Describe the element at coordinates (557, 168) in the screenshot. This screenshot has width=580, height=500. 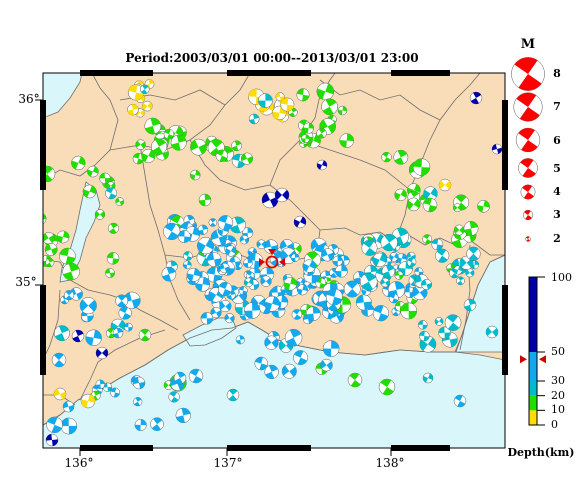
I see `magnitude-label-5: 5` at that location.